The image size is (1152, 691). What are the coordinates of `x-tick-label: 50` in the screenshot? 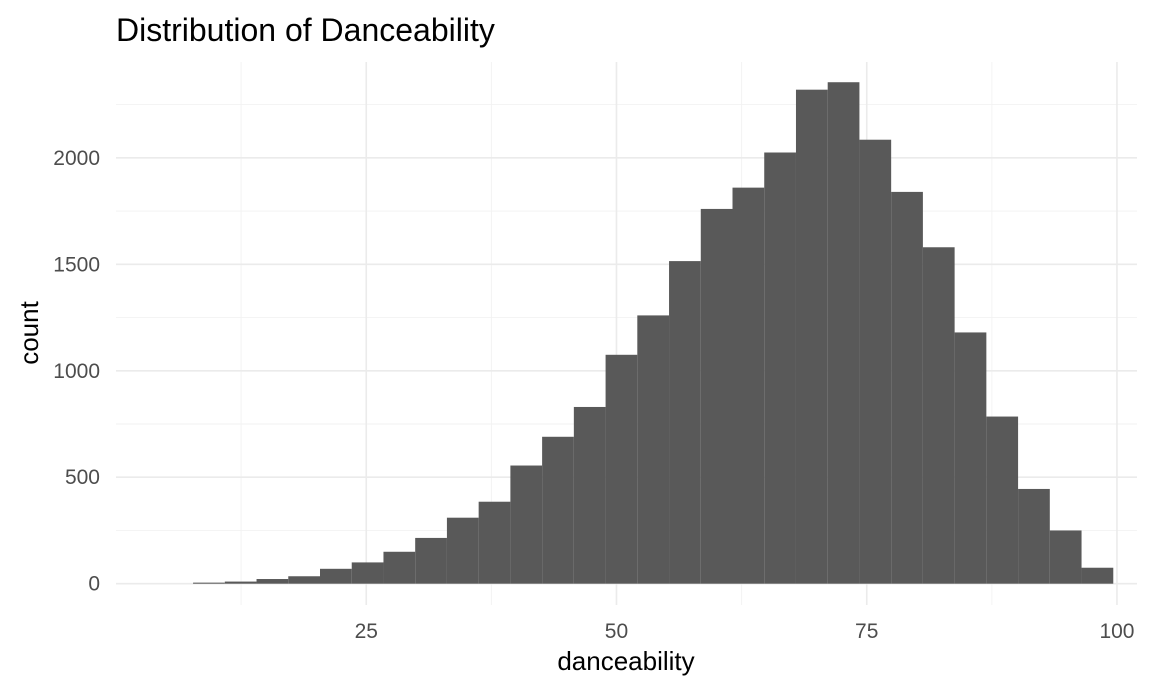 It's located at (616, 631).